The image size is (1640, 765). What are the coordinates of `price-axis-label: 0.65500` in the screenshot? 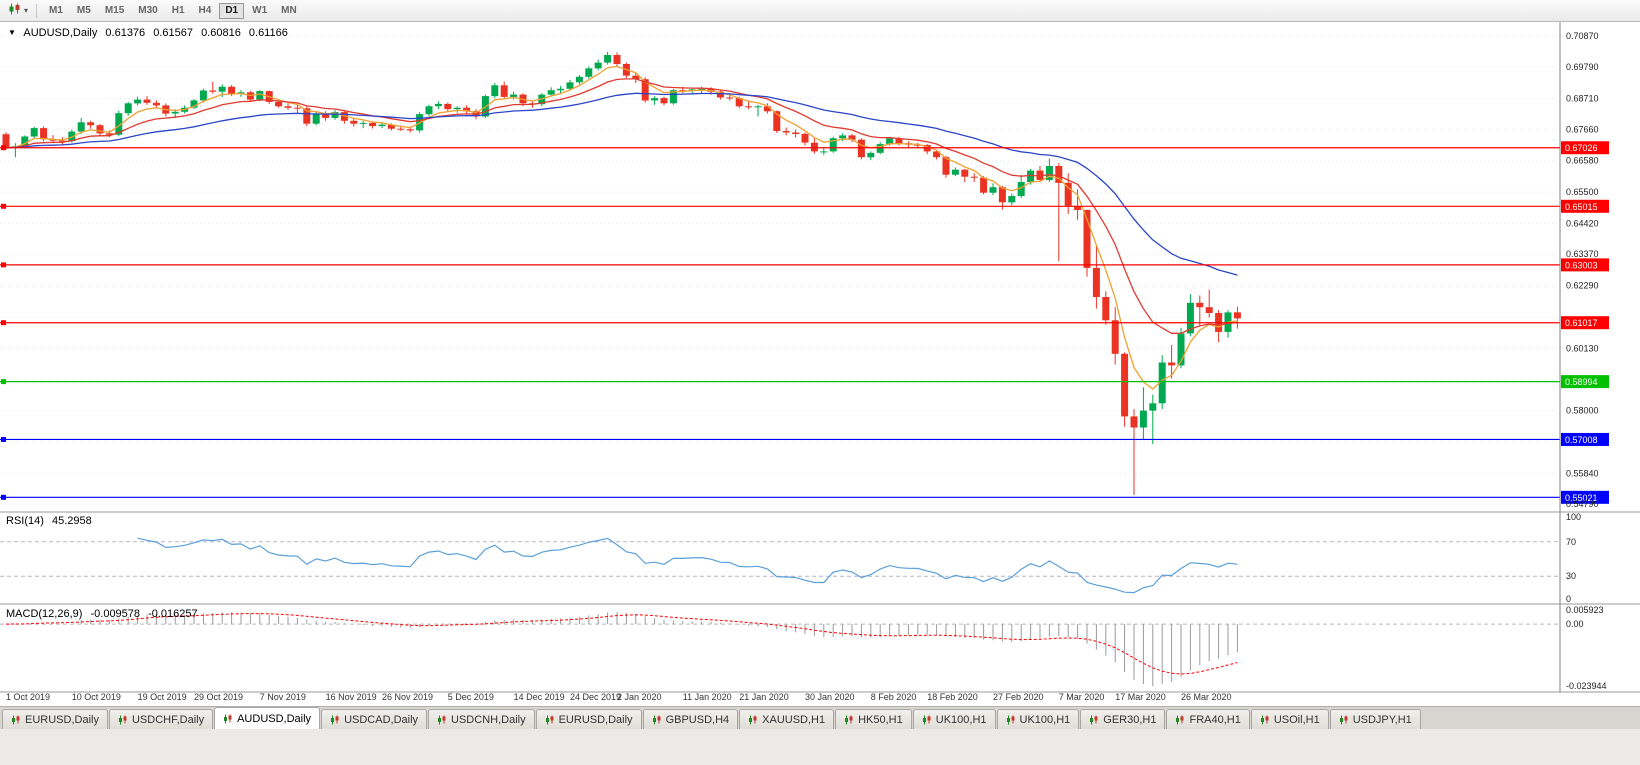 It's located at (1582, 192).